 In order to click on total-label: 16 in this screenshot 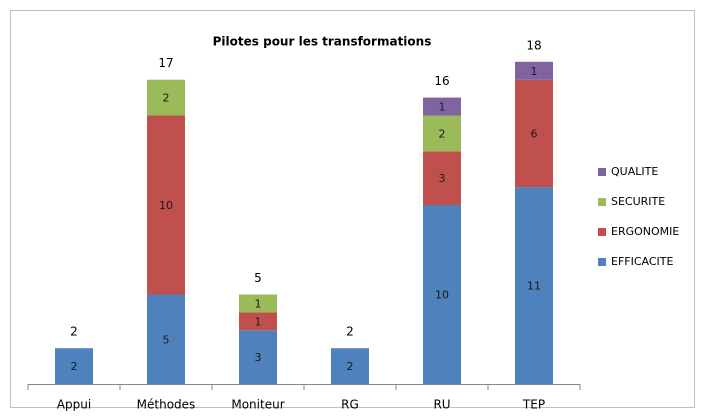, I will do `click(441, 81)`.